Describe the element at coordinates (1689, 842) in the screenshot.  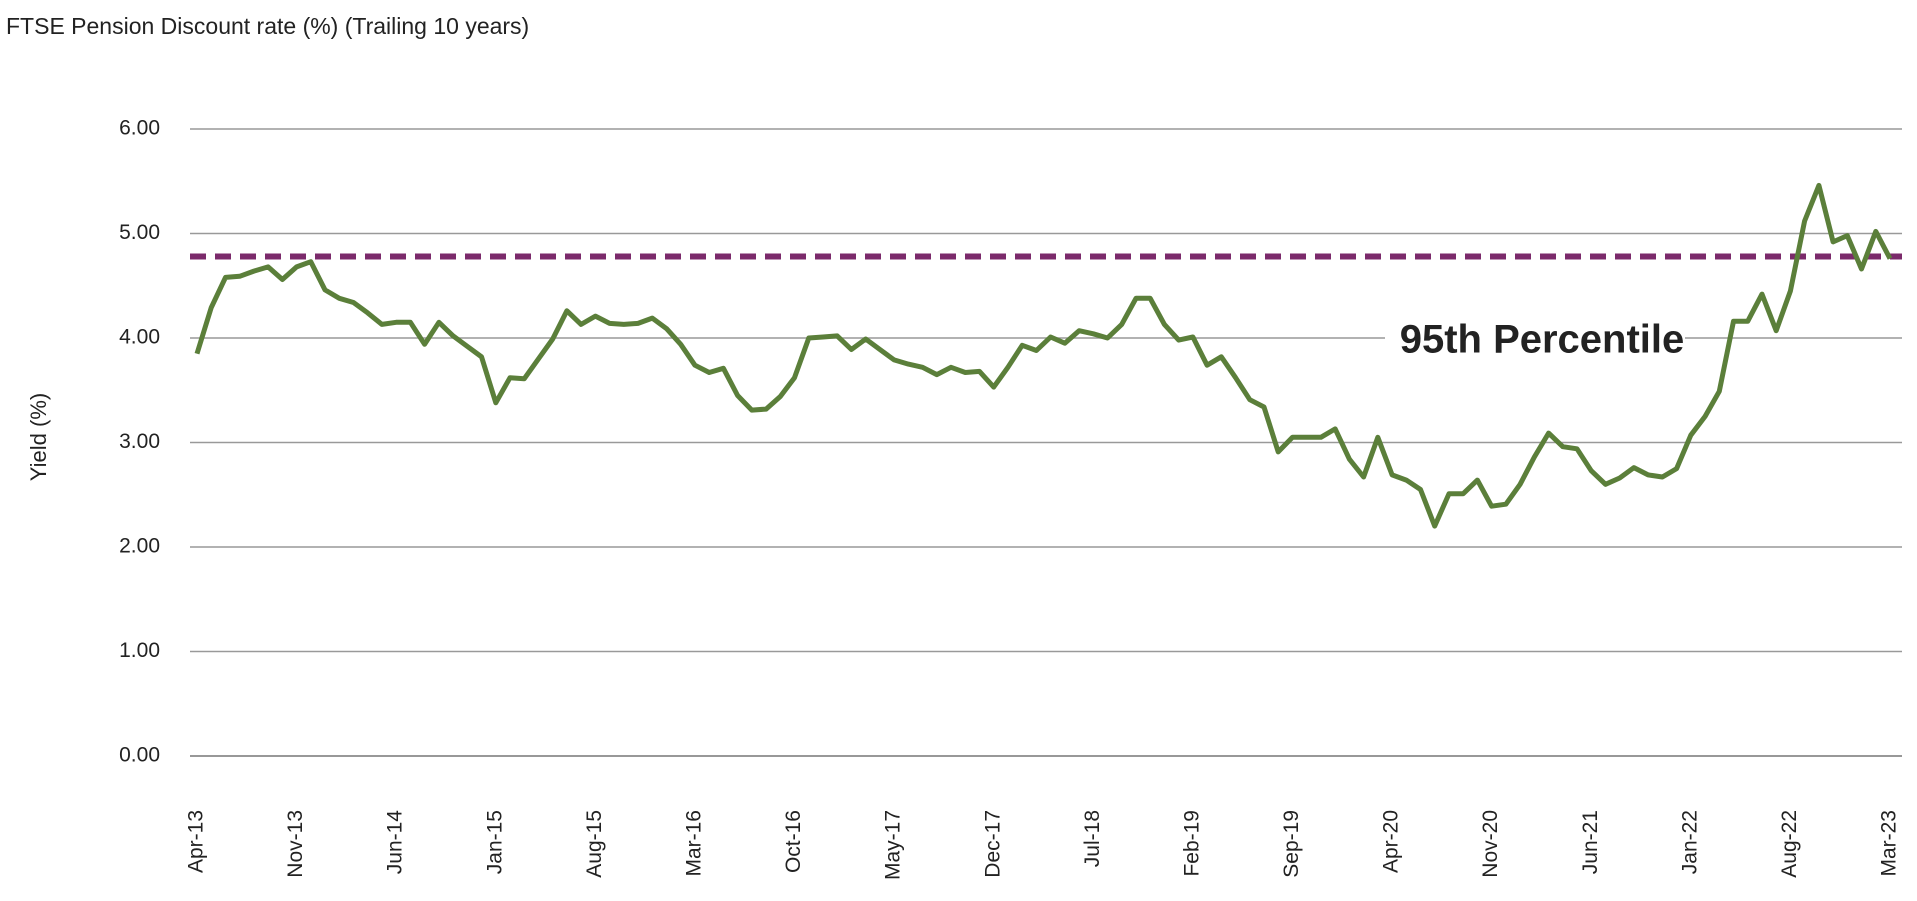
I see `x-tick-label: Jan-22` at that location.